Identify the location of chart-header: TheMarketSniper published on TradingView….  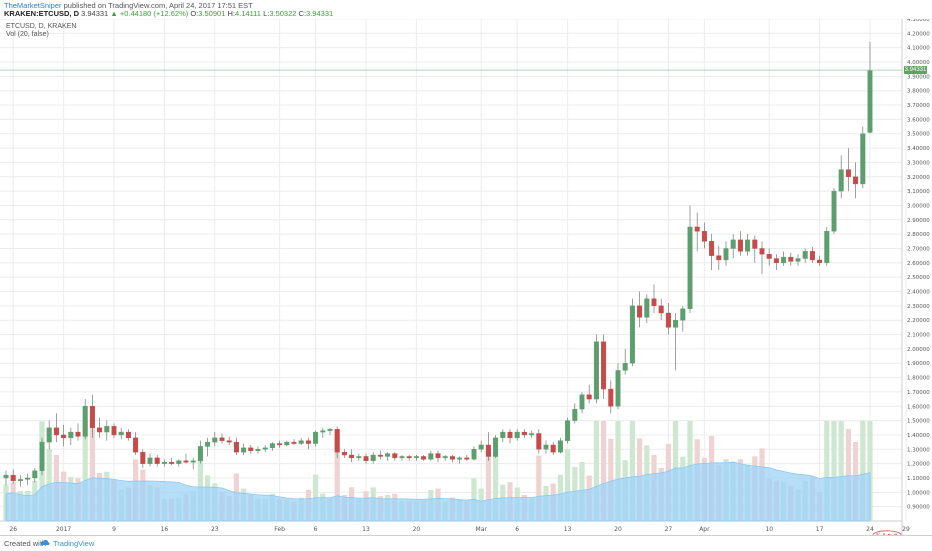
(466, 9).